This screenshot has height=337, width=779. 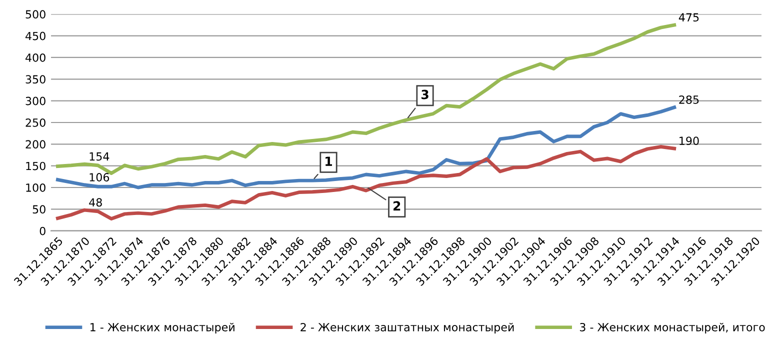 I want to click on data-label: 190, so click(x=689, y=141).